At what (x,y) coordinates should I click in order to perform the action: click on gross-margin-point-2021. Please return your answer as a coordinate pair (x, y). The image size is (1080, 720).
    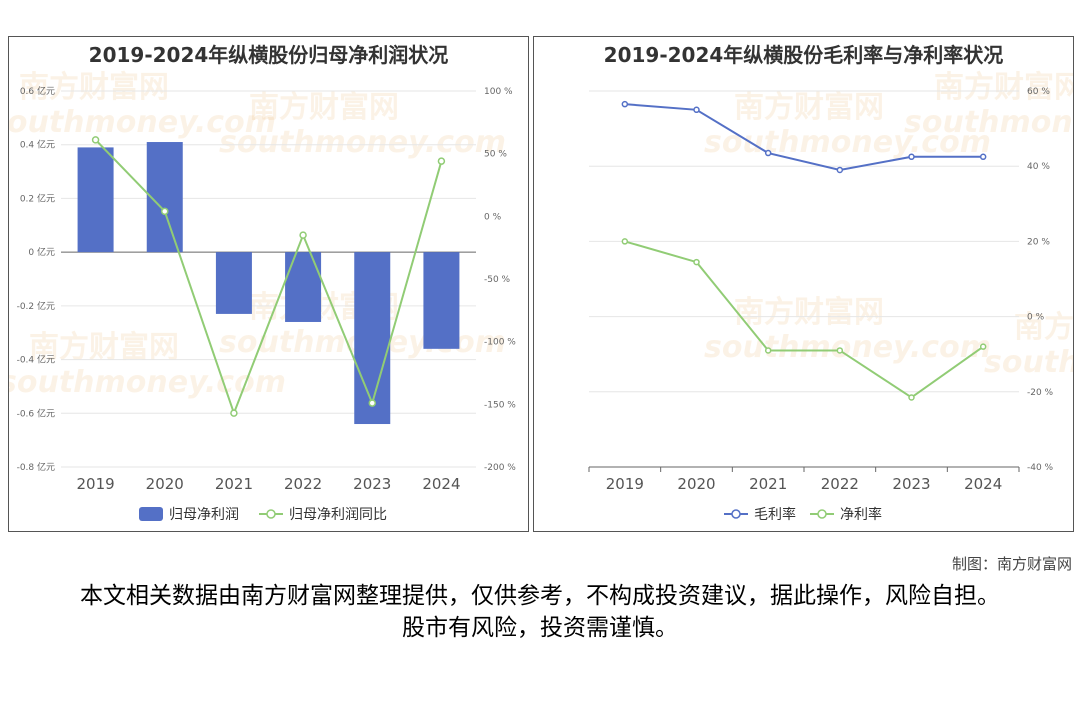
    Looking at the image, I should click on (768, 153).